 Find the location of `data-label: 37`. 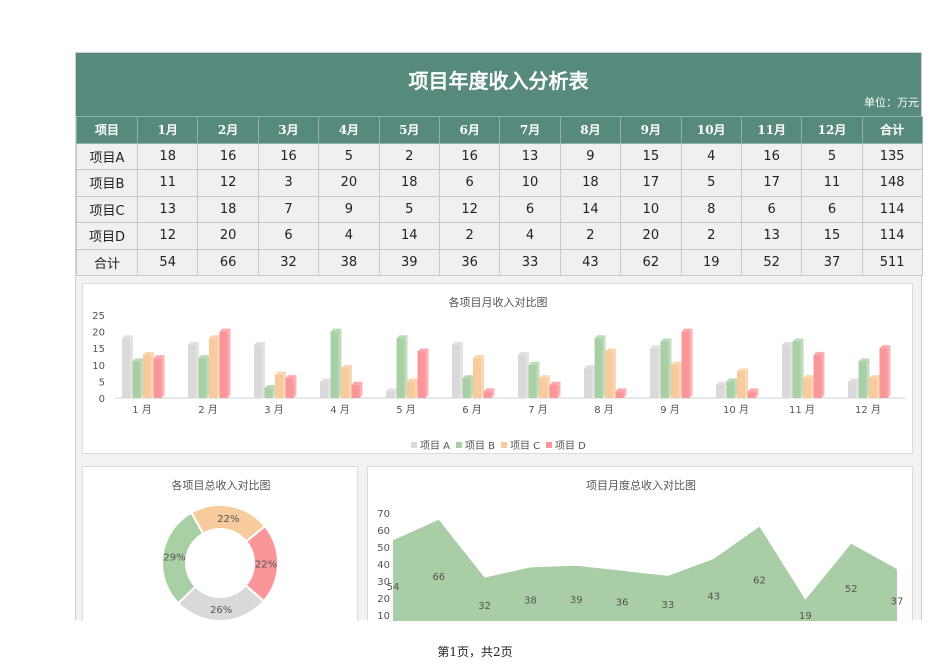

data-label: 37 is located at coordinates (897, 602).